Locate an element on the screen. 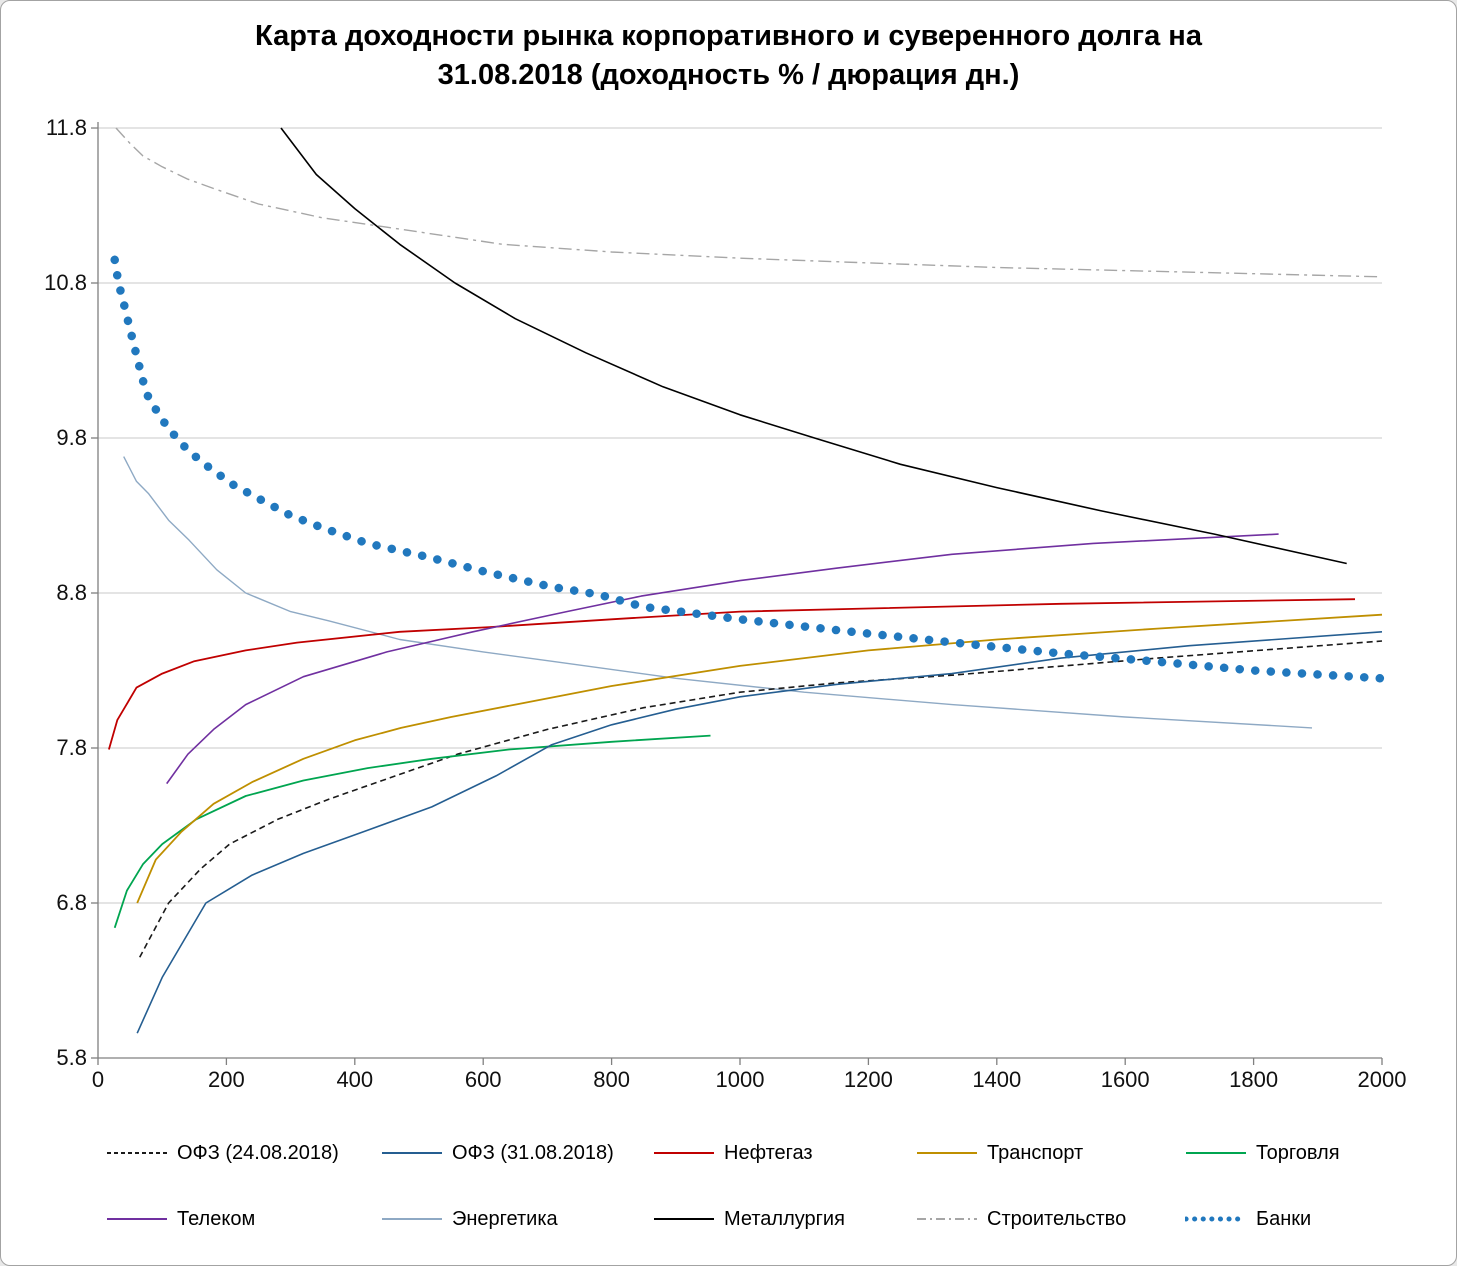 This screenshot has height=1266, width=1457. legend-swatch-Телеком is located at coordinates (137, 1219).